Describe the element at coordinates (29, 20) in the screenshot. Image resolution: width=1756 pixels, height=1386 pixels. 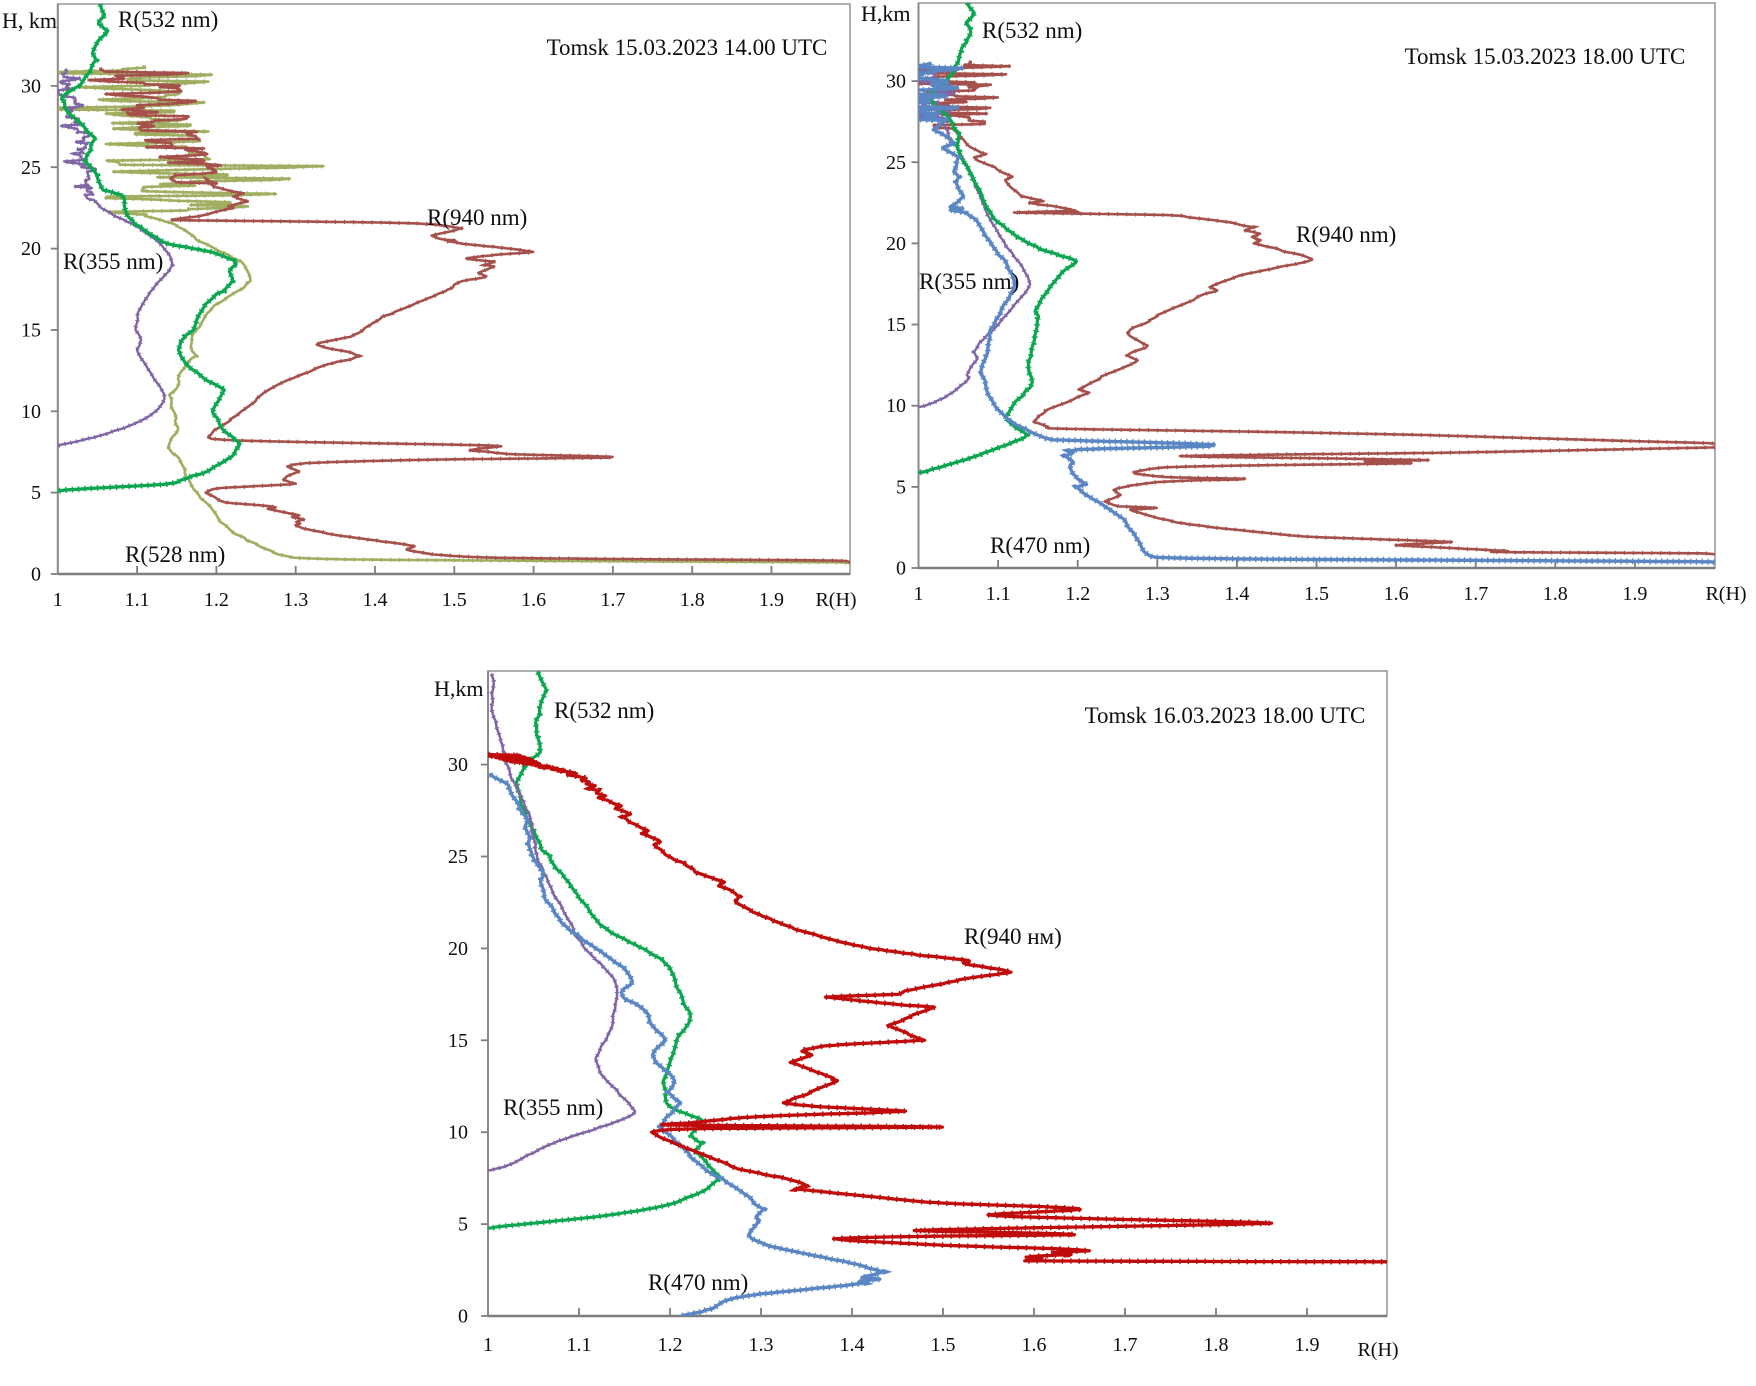
I see `svg-text: H, km` at that location.